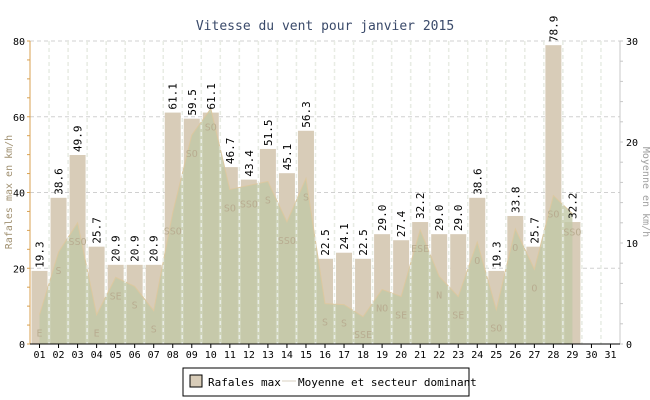 The image size is (650, 400). Describe the element at coordinates (496, 355) in the screenshot. I see `x-tick-label-25: 25` at that location.